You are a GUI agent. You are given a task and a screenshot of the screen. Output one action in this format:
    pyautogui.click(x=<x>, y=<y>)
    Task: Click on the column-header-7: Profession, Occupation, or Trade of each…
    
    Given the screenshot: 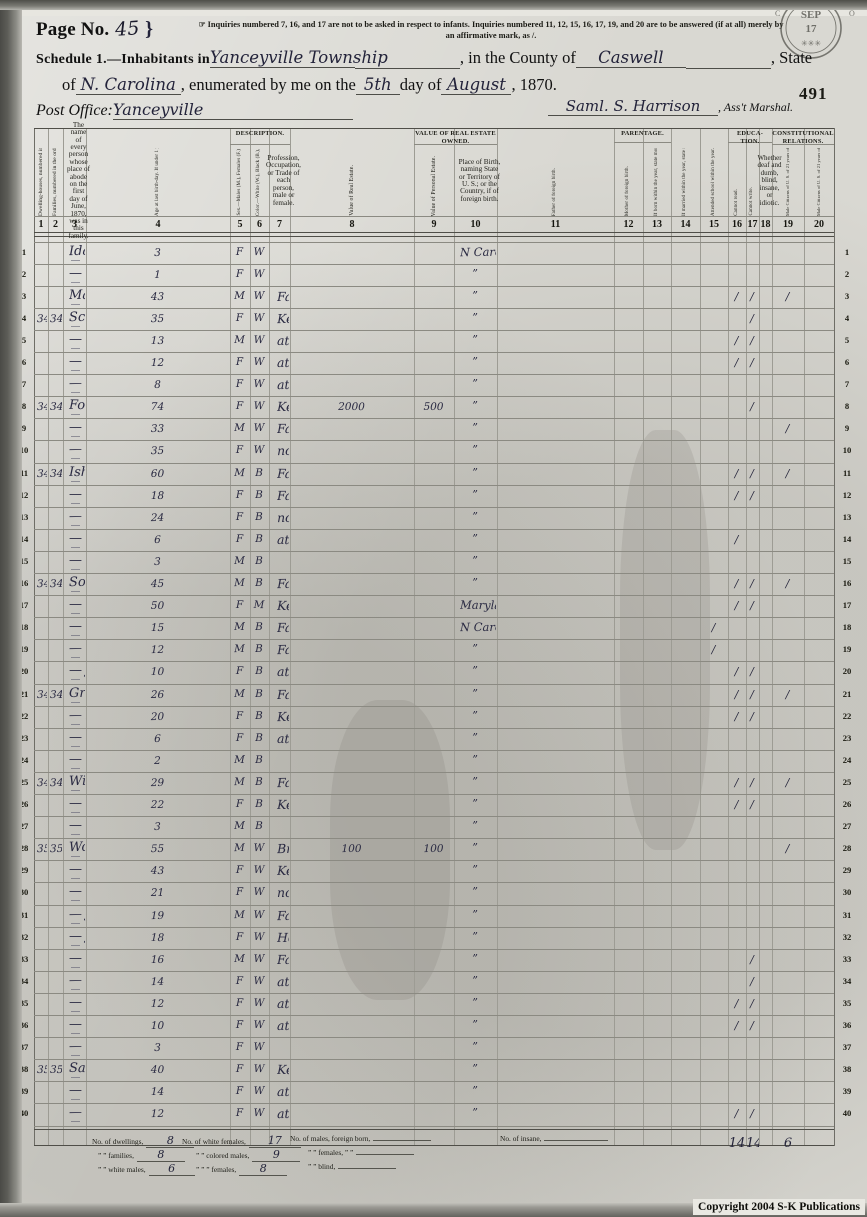 What is the action you would take?
    pyautogui.click(x=283, y=180)
    